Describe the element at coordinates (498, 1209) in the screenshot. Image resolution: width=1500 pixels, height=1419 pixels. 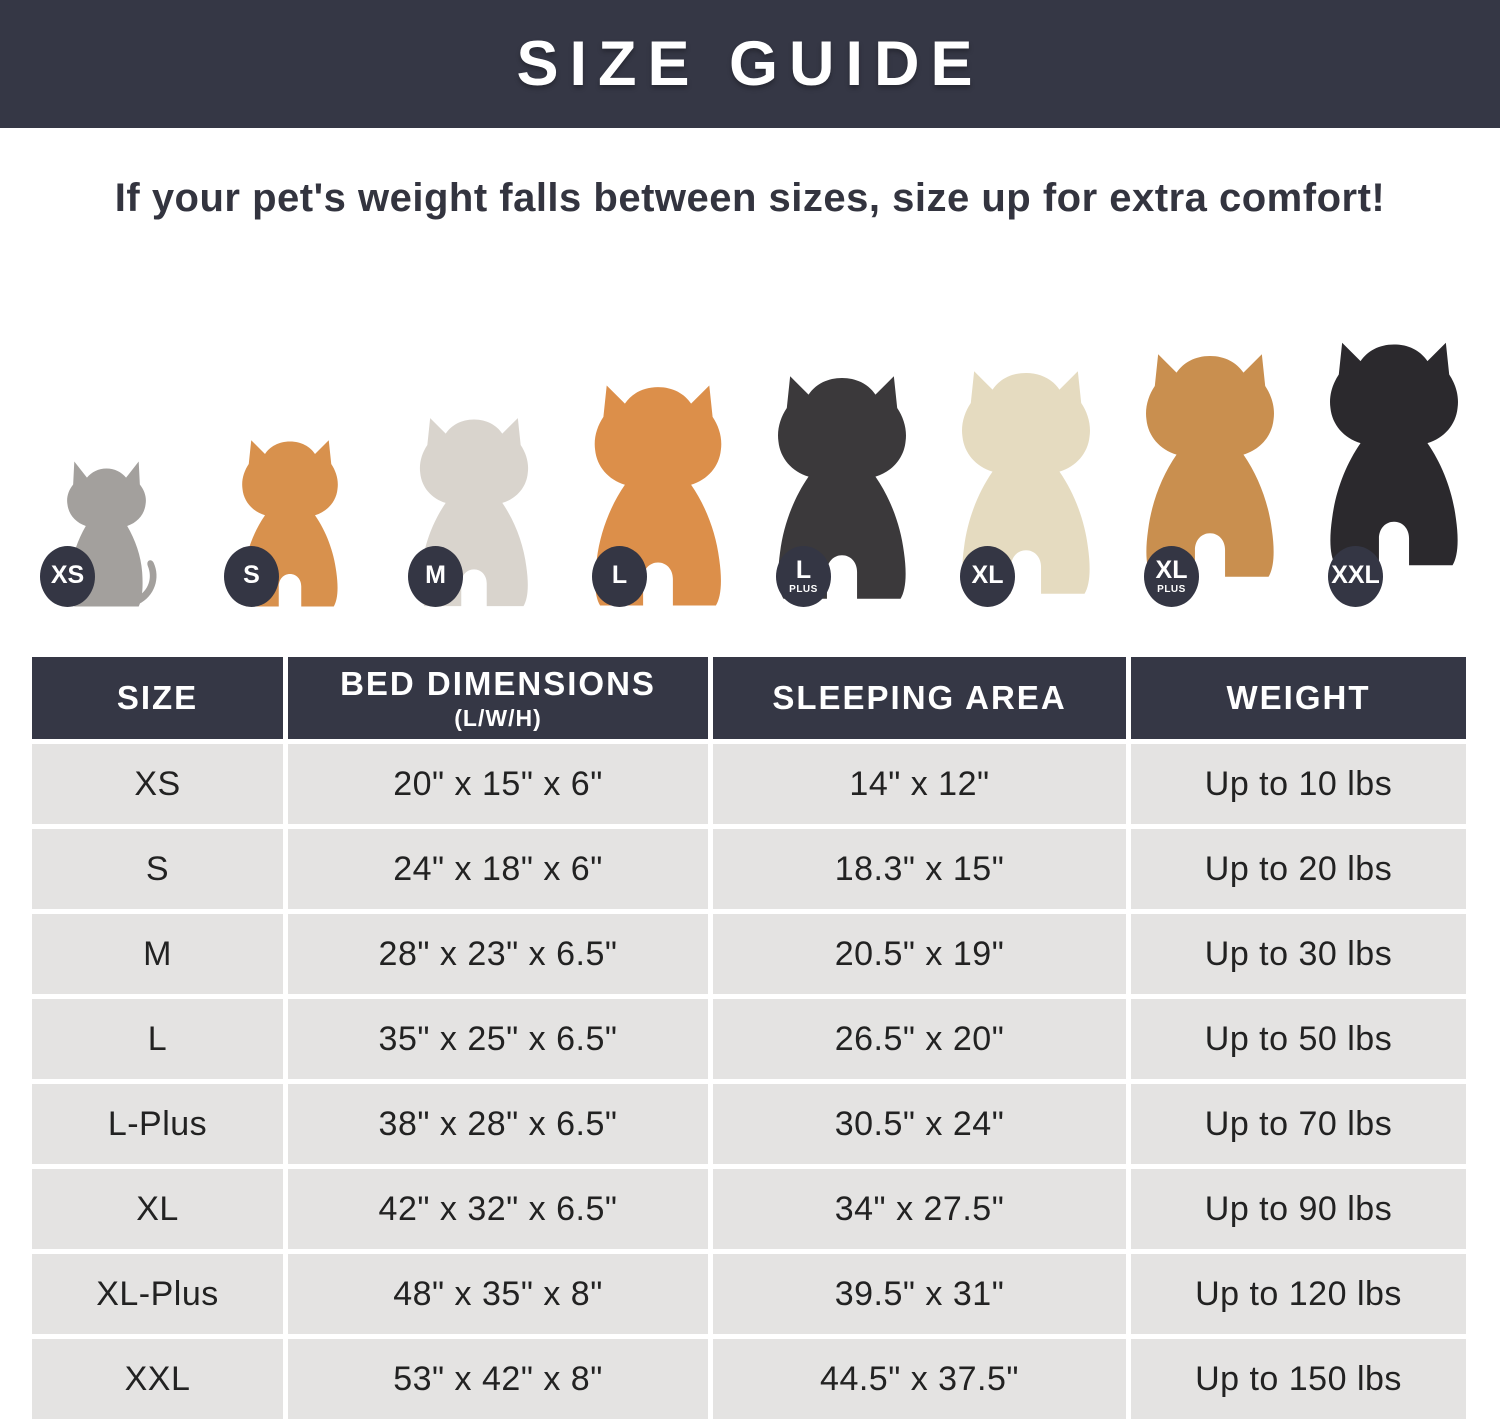
I see `cell-bed: 42" x 32" x 6.5"` at that location.